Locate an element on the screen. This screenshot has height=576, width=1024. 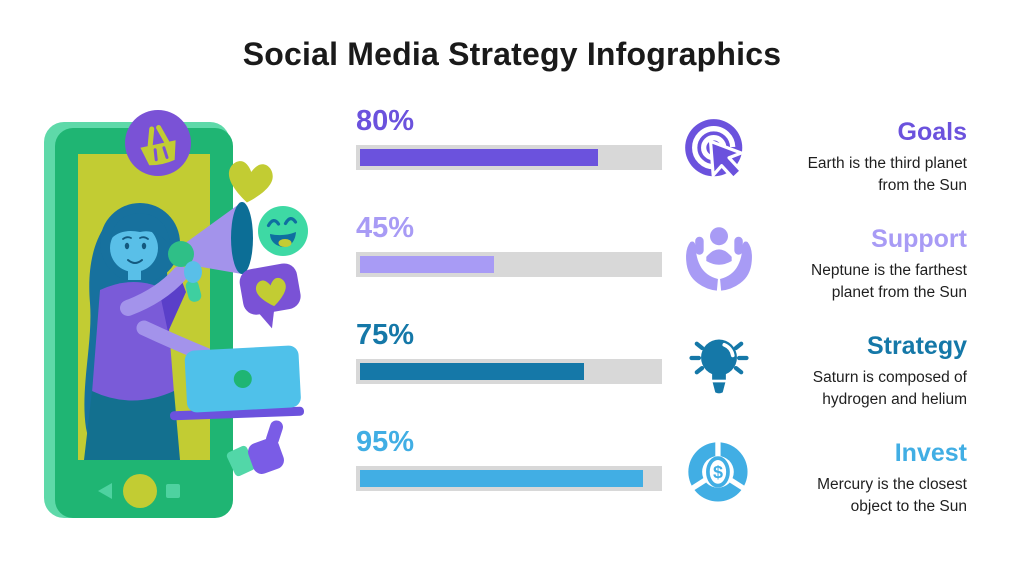
shopping-basket-badge-icon is located at coordinates (158, 143).